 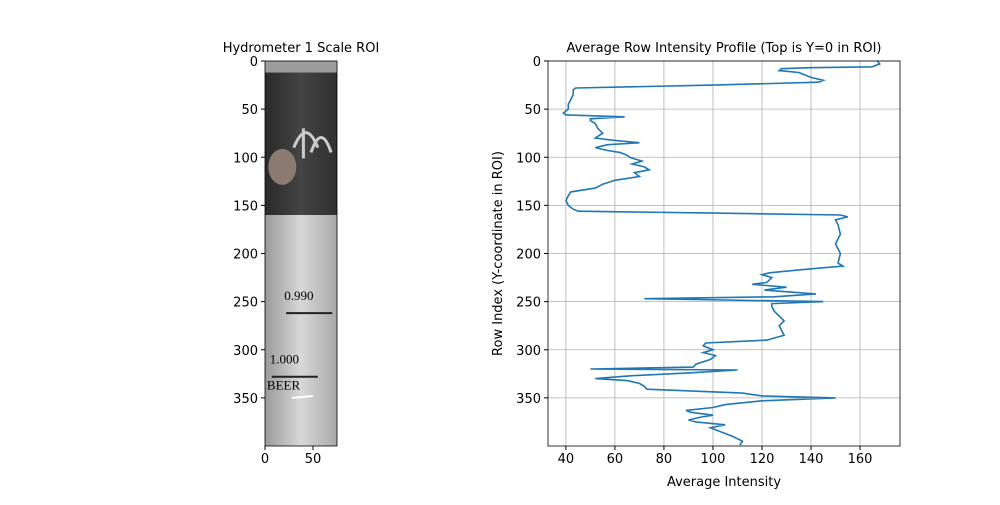 What do you see at coordinates (615, 459) in the screenshot?
I see `x-tick-label: 60` at bounding box center [615, 459].